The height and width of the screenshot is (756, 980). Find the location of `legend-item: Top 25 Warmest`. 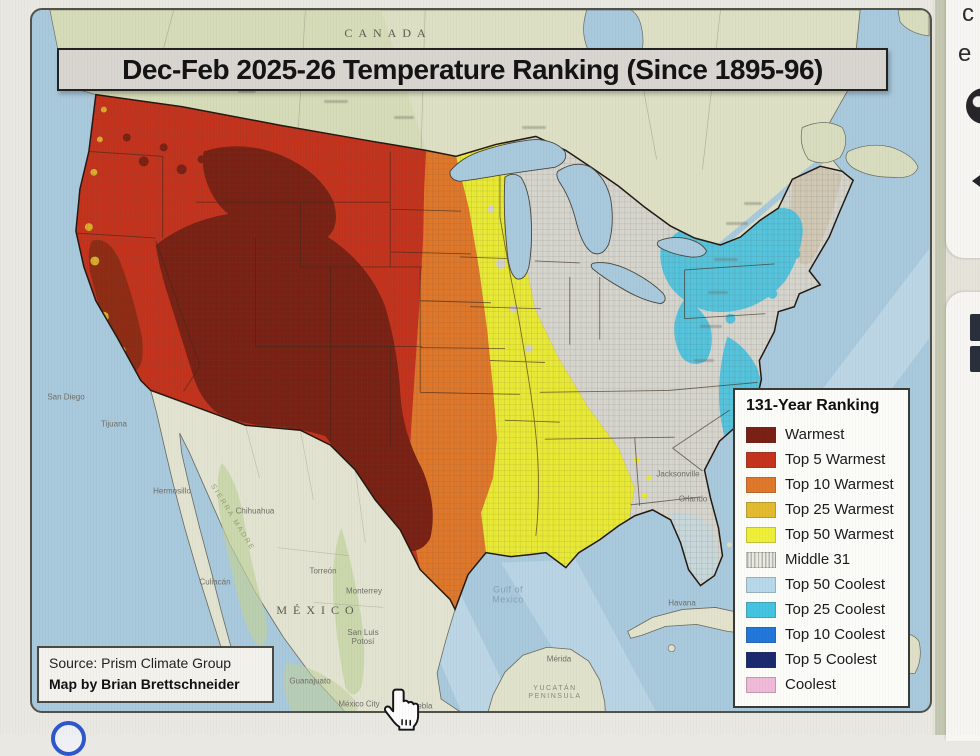

legend-item: Top 25 Warmest is located at coordinates (823, 509).